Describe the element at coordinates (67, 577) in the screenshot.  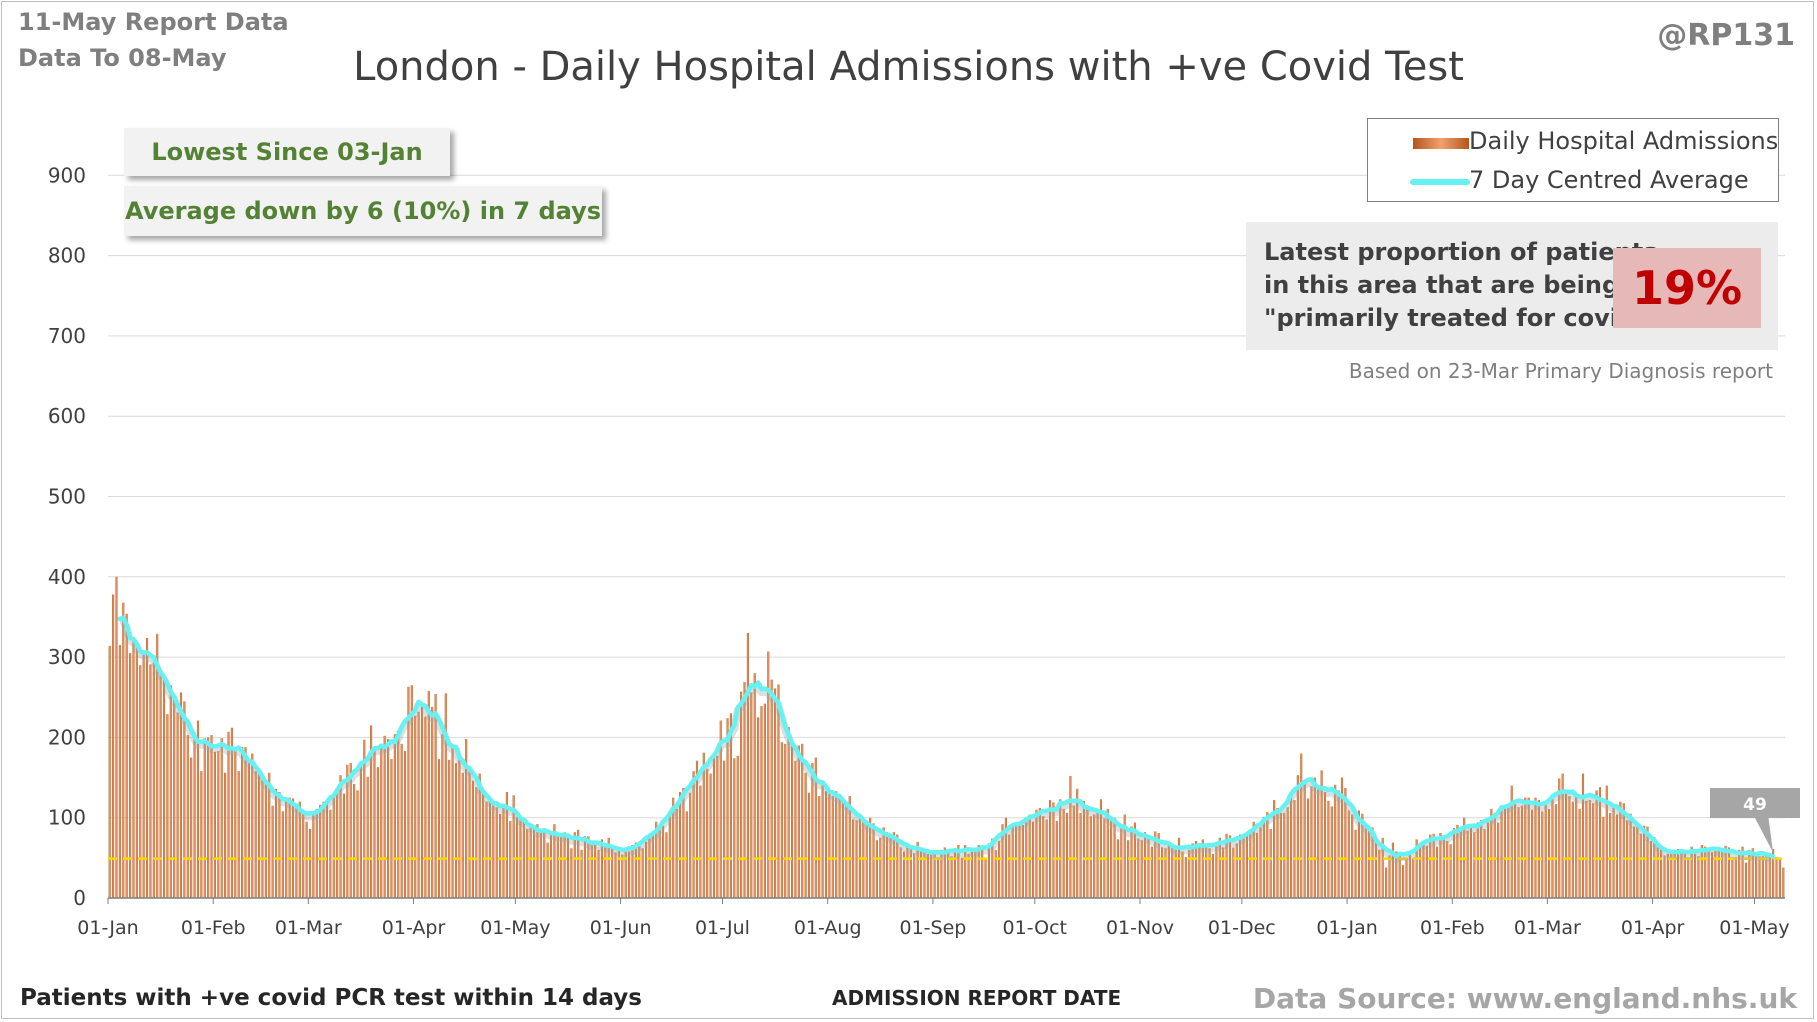
I see `y-tick-label: 400` at that location.